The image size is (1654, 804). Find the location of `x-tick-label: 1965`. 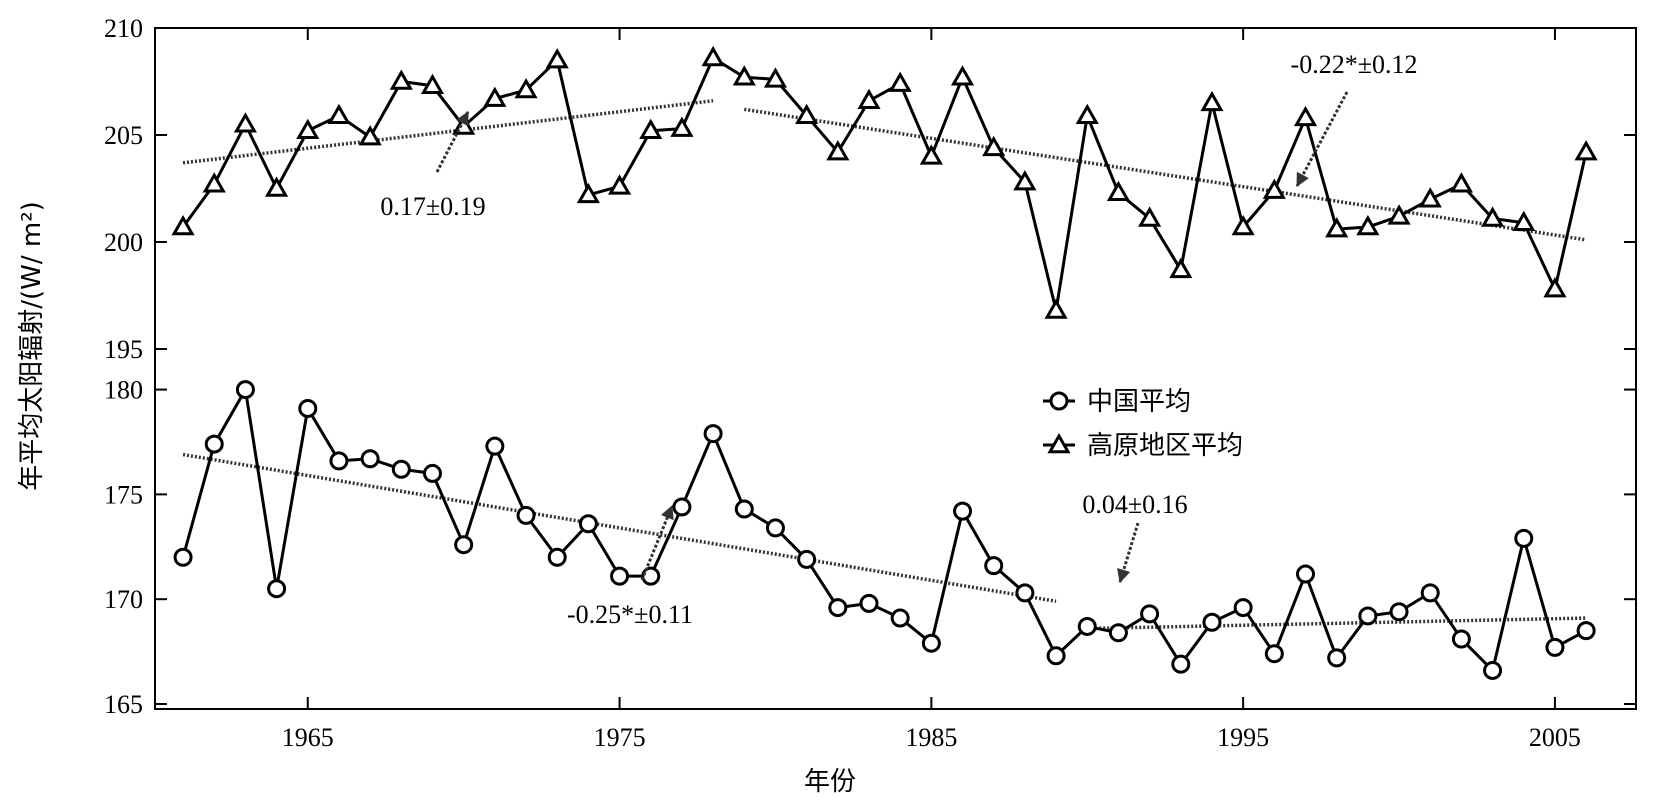

x-tick-label: 1965 is located at coordinates (308, 737).